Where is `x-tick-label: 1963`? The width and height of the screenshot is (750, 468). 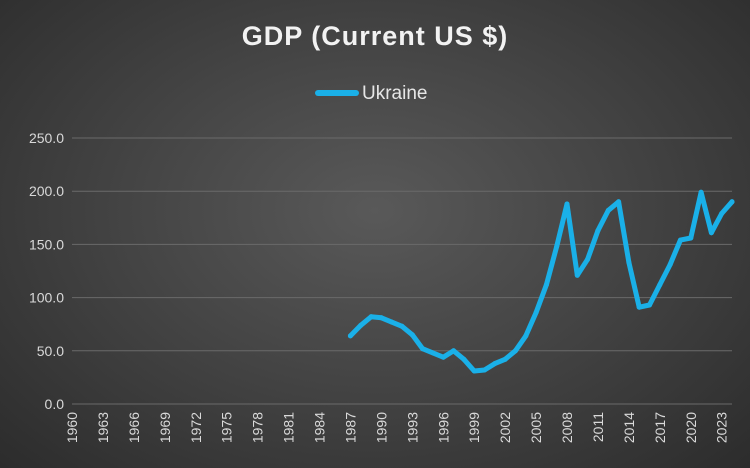
x-tick-label: 1963 is located at coordinates (103, 427).